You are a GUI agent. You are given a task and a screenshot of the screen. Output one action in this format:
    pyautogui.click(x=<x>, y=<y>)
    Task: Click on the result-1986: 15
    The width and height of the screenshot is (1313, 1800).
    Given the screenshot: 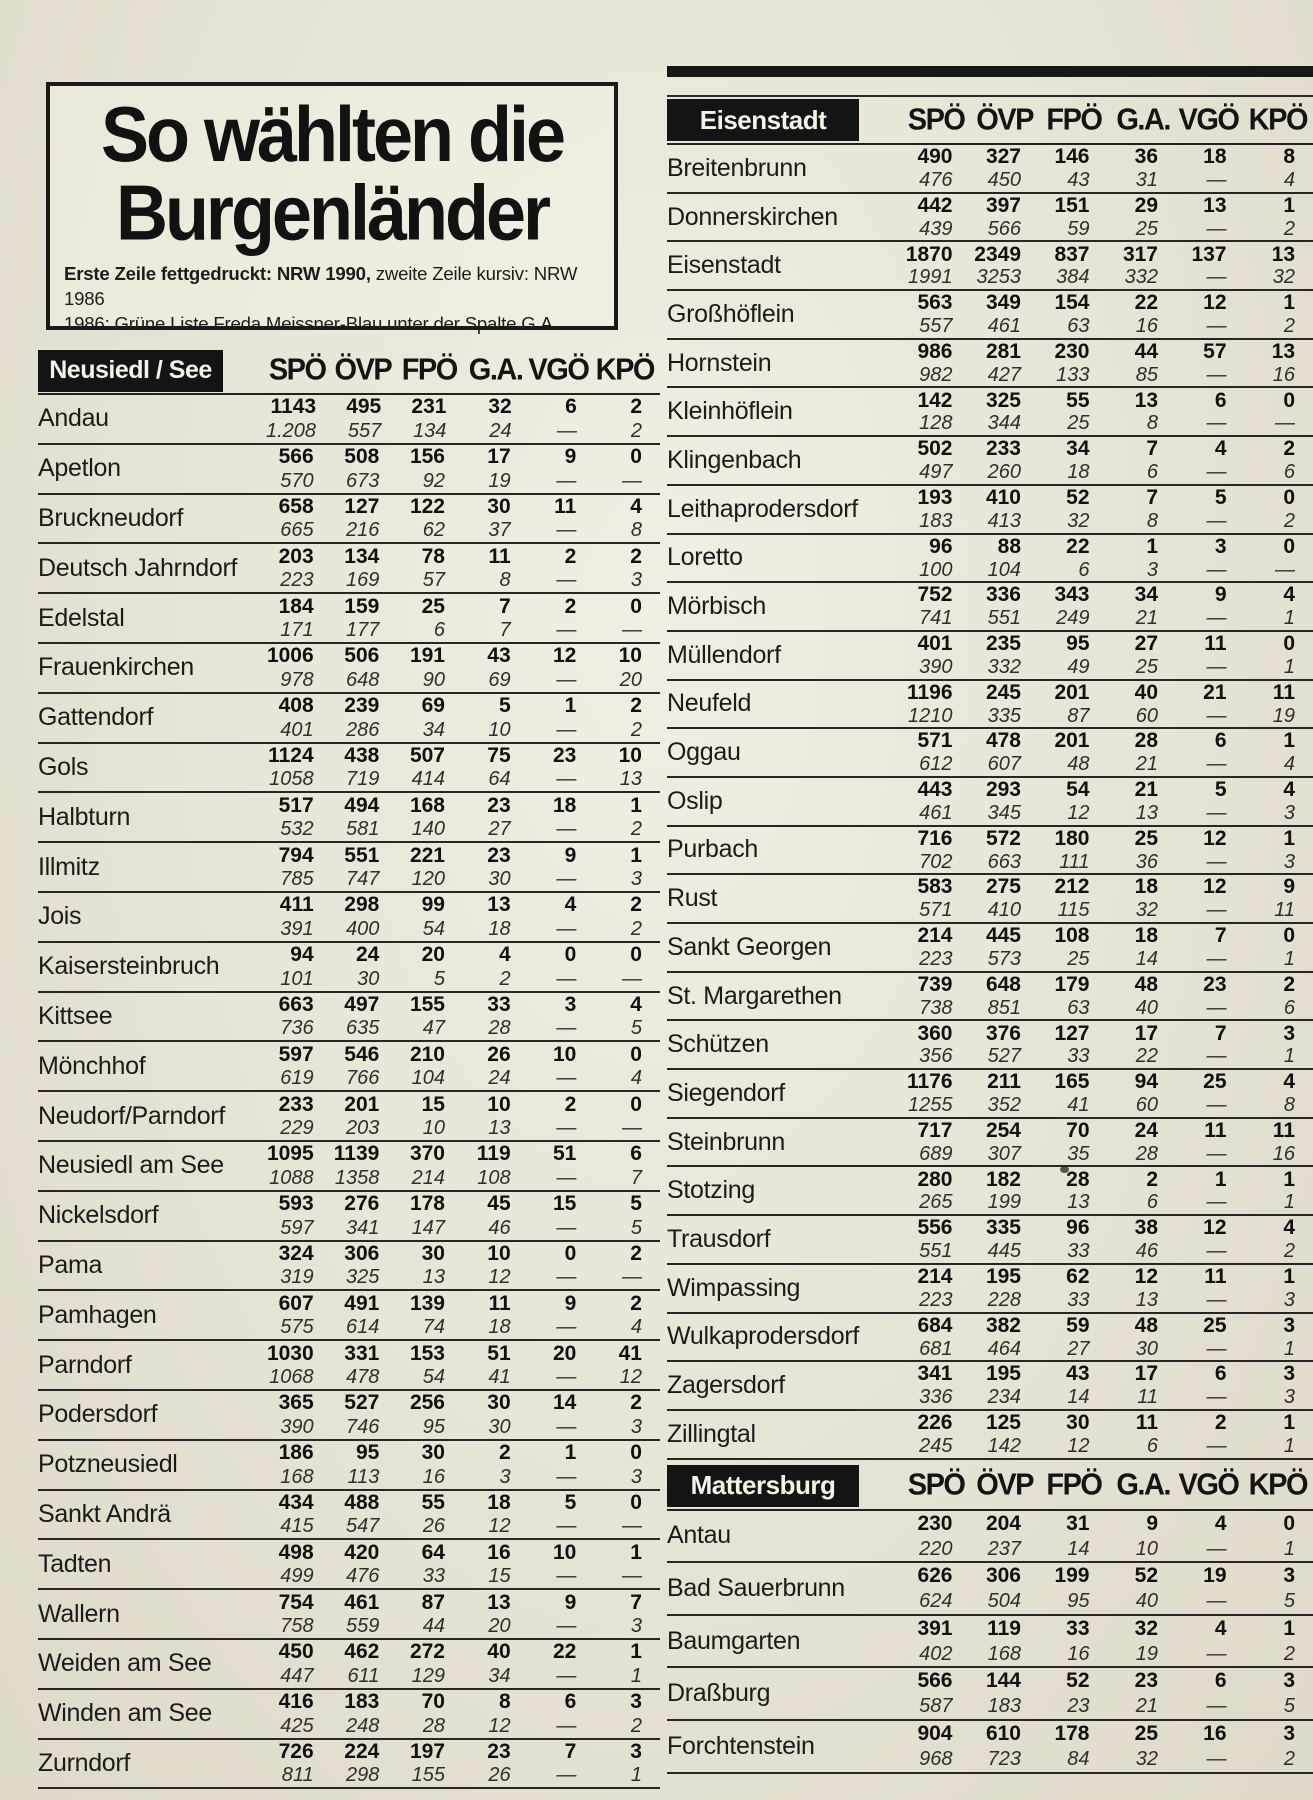 What is the action you would take?
    pyautogui.click(x=499, y=1576)
    